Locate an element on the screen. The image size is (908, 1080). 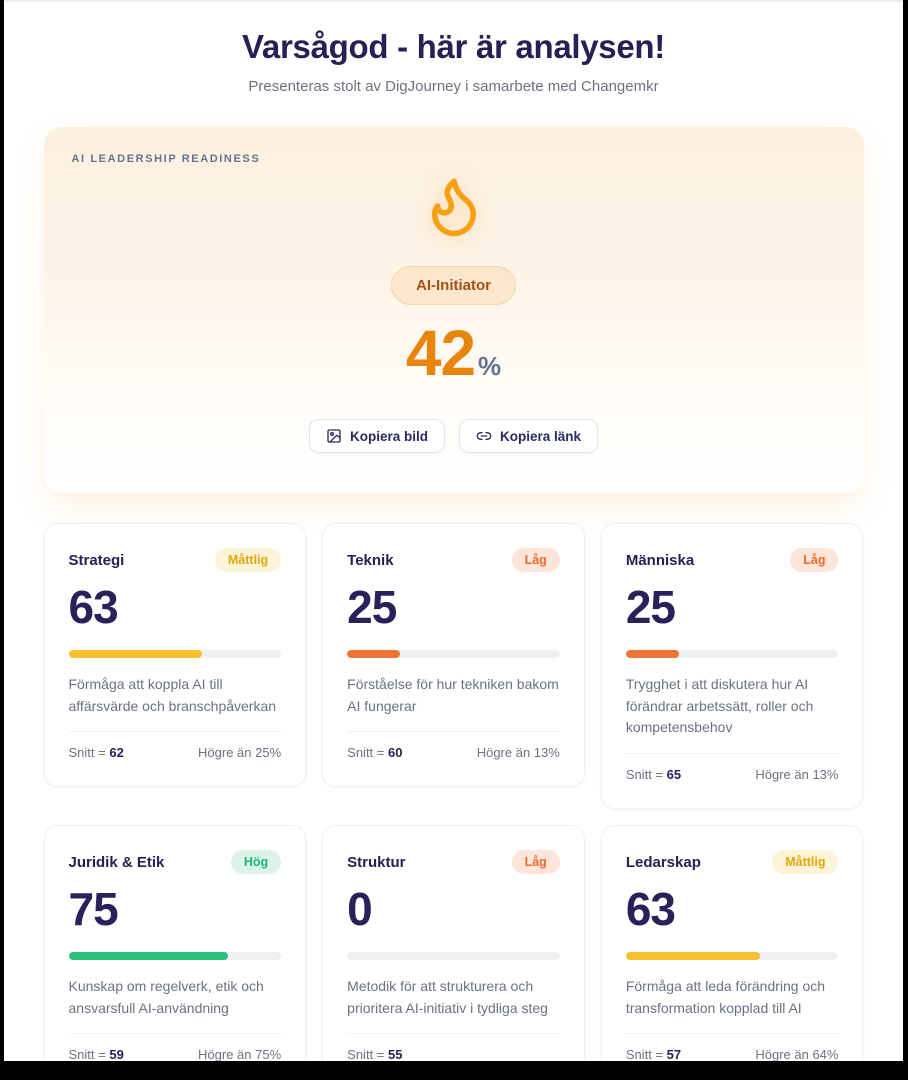
card-footer: Snitt = 59 Högre än 75% is located at coordinates (175, 1047).